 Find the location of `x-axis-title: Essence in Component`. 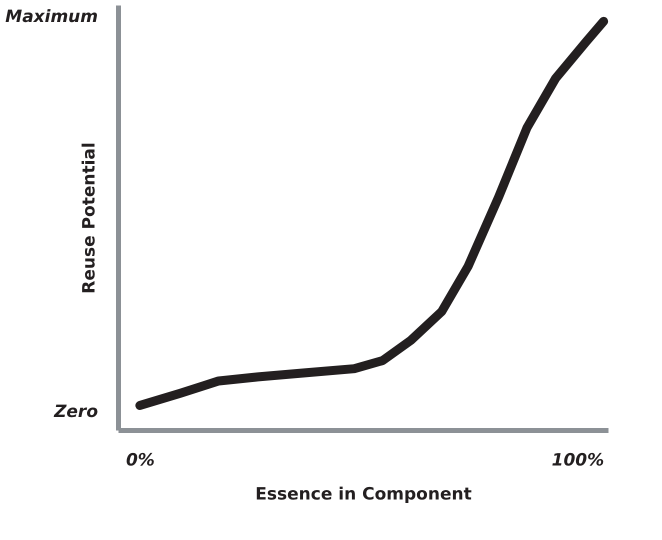

x-axis-title: Essence in Component is located at coordinates (363, 494).